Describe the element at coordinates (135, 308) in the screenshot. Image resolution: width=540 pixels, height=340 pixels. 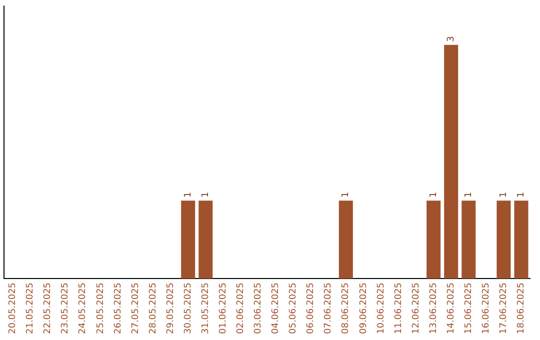
I see `x-tick-label: 27.05.2025` at that location.